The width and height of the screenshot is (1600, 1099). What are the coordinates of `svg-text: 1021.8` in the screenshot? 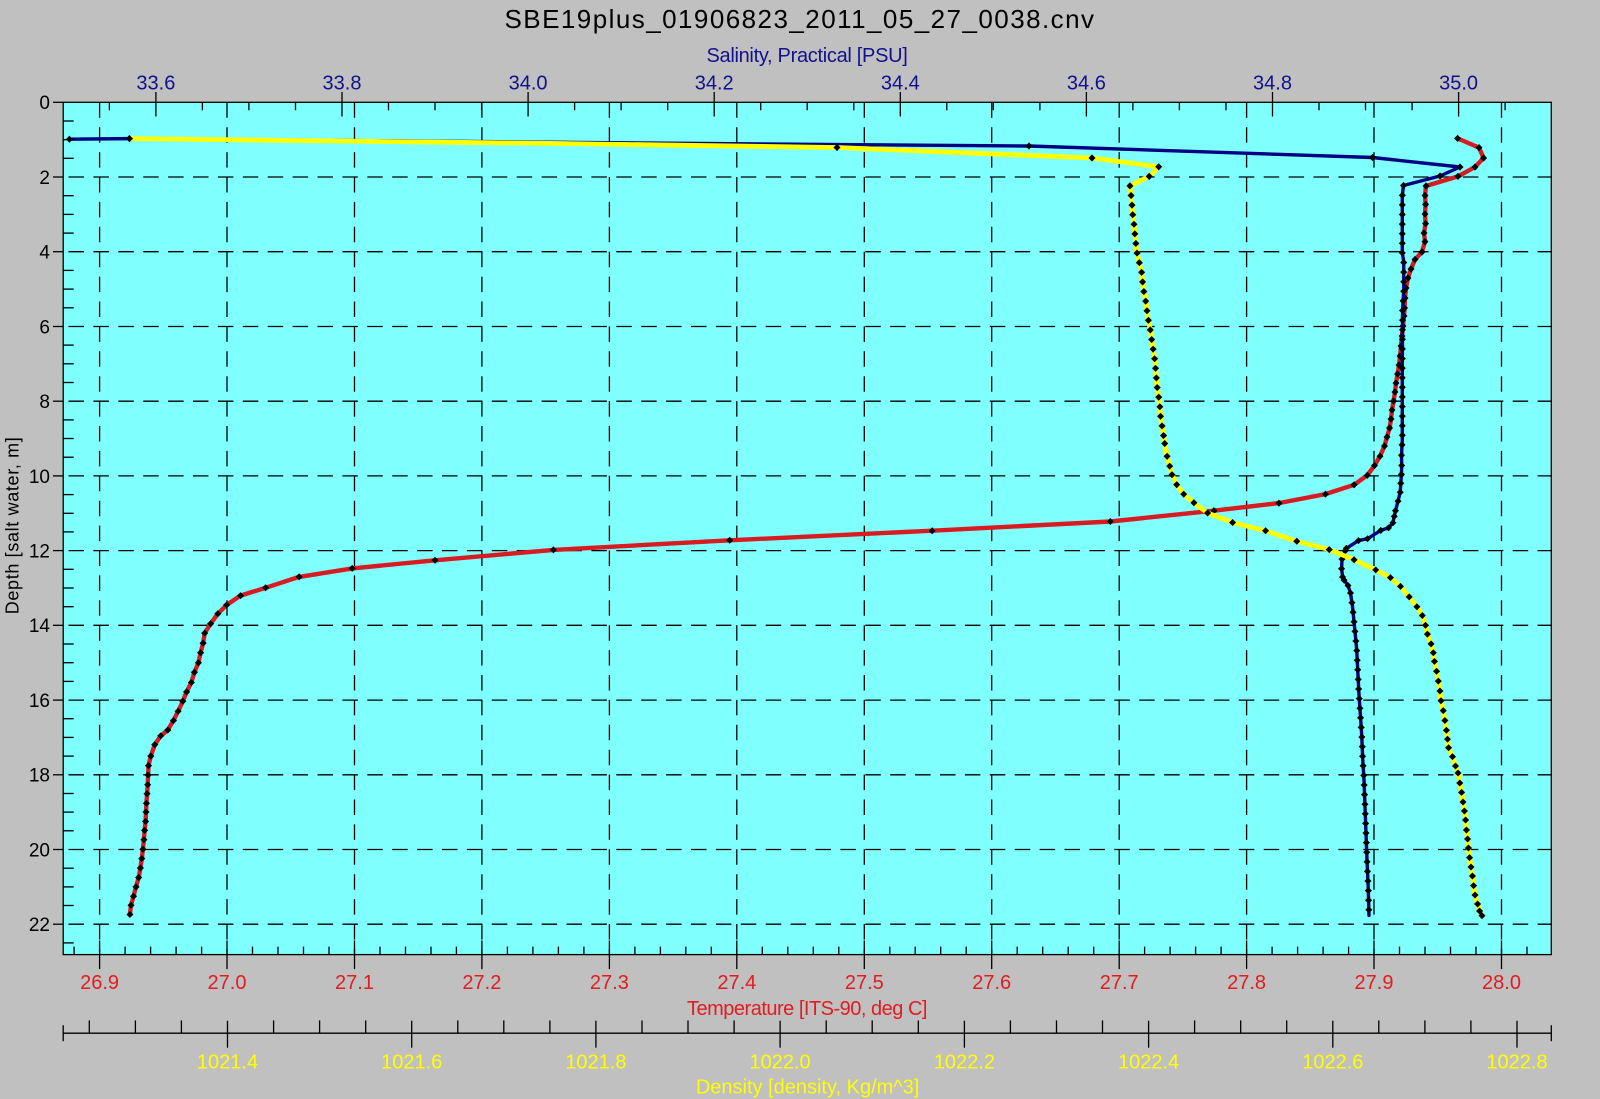 It's located at (595, 1063).